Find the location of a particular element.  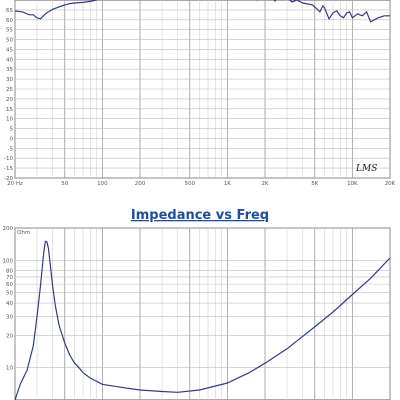

spl-x-tick-label: 100 is located at coordinates (102, 184).